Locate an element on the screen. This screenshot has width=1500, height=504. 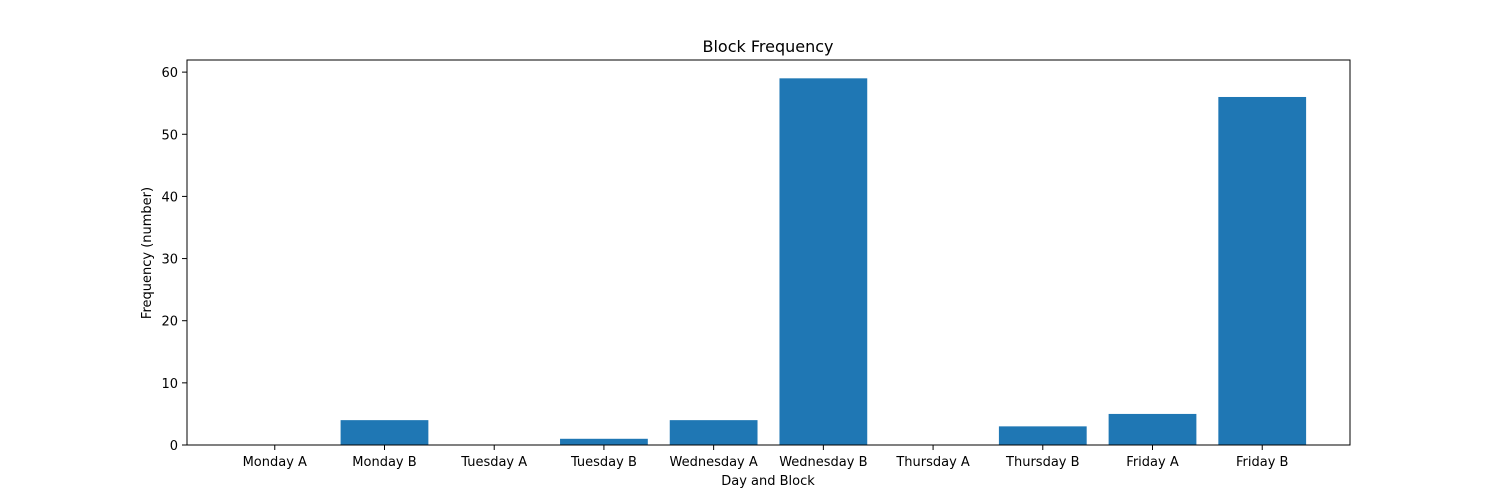
chart-title: Block Frequency is located at coordinates (767, 46).